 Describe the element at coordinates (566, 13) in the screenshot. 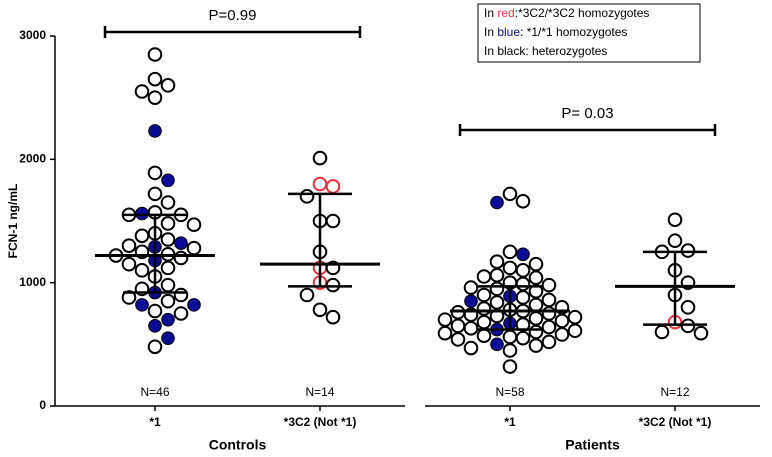

I see `legend-entry: In red:*3C2/*3C2 homozygotes` at that location.